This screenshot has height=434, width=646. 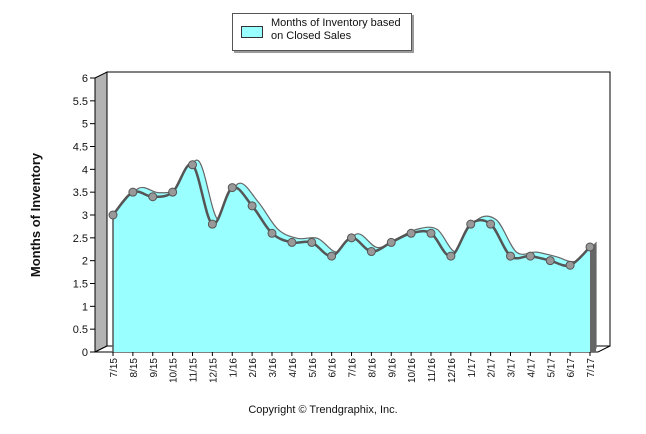 I want to click on x-tick-label: 6/16, so click(x=333, y=368).